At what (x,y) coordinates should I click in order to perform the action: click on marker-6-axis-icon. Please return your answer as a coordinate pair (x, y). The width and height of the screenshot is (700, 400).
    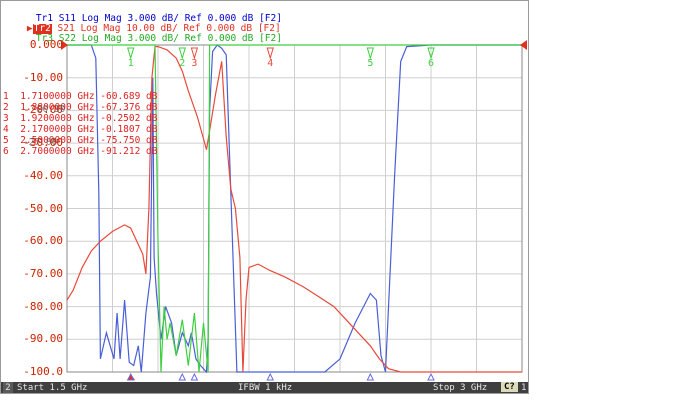
    Looking at the image, I should click on (431, 376).